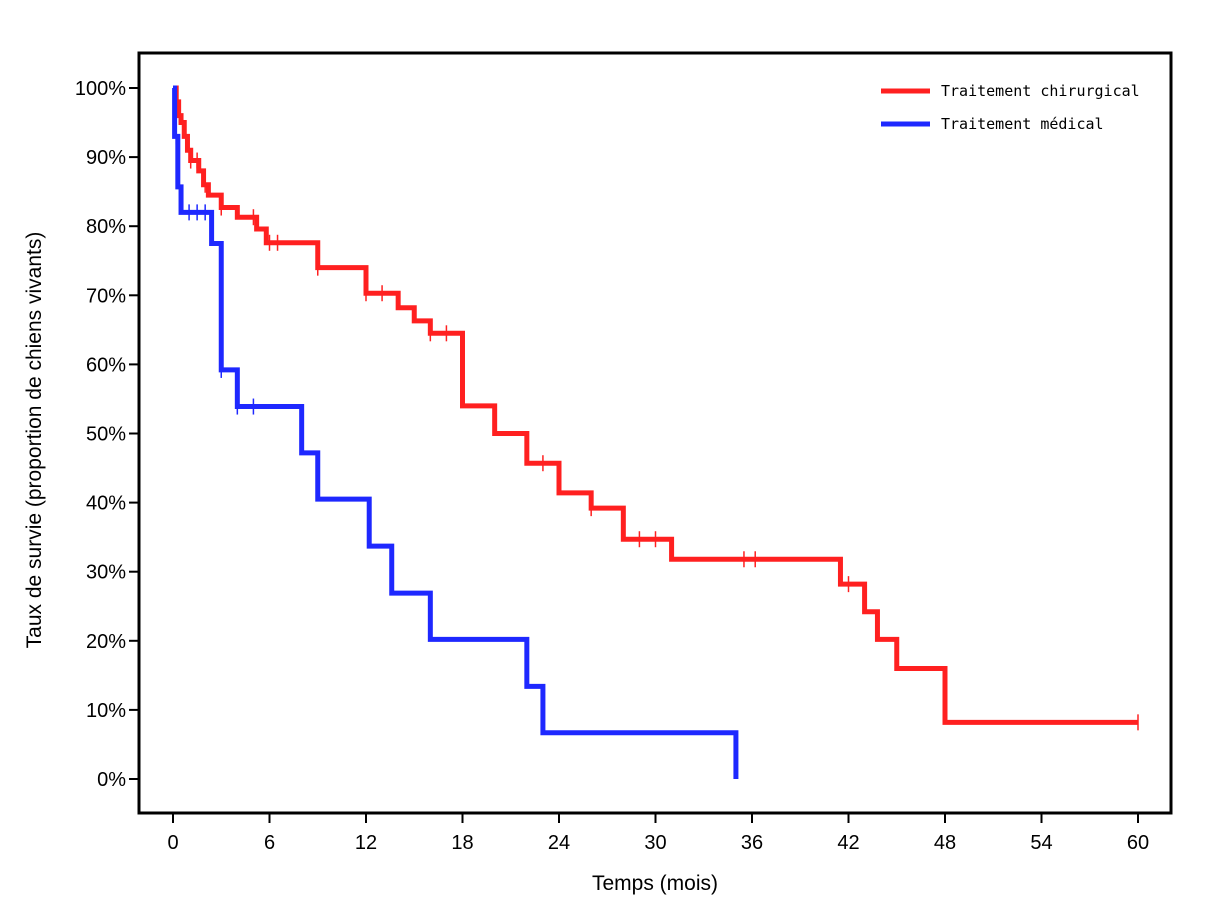 This screenshot has height=918, width=1226. I want to click on x-tick-label: 48, so click(945, 843).